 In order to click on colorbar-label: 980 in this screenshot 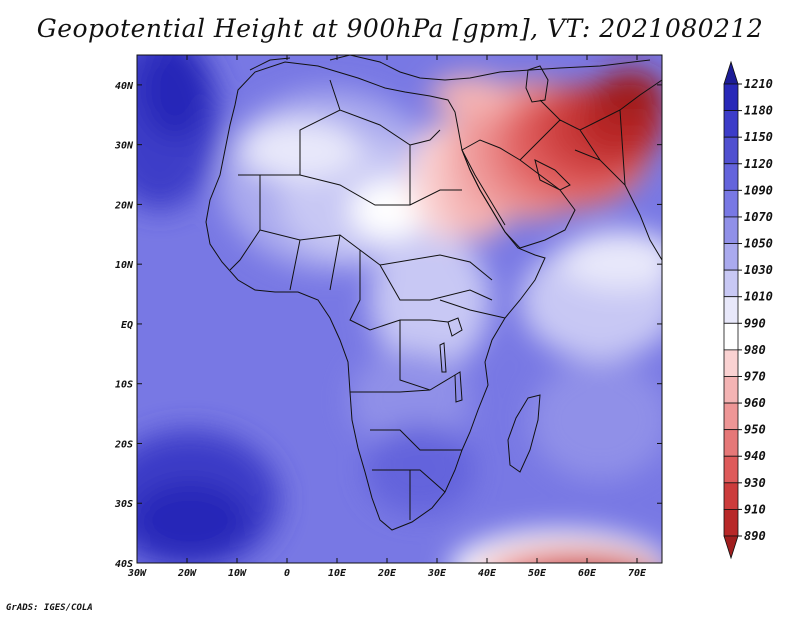, I will do `click(755, 350)`.